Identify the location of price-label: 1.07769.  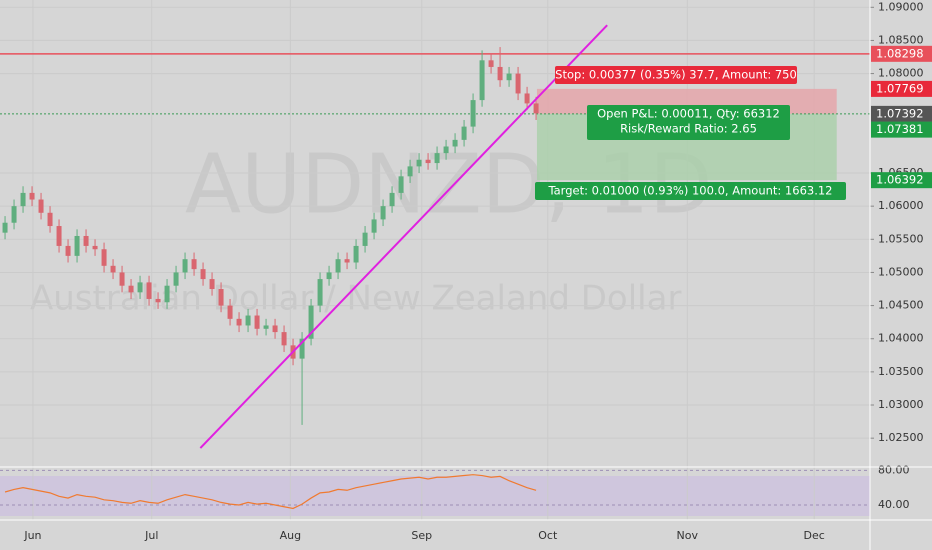
(900, 88).